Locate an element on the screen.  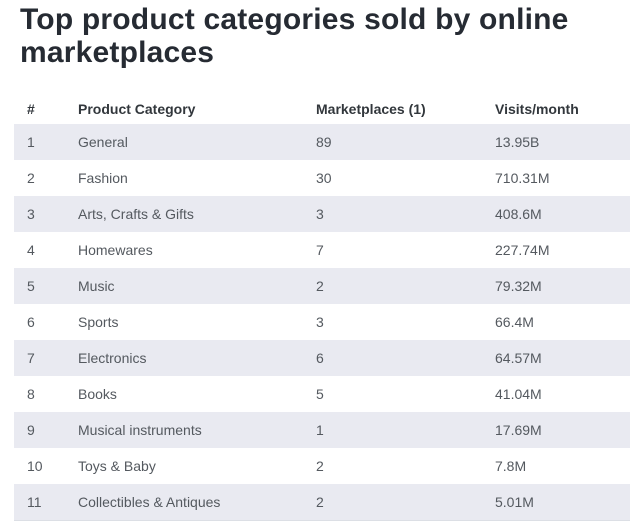
cell-category: General is located at coordinates (103, 142).